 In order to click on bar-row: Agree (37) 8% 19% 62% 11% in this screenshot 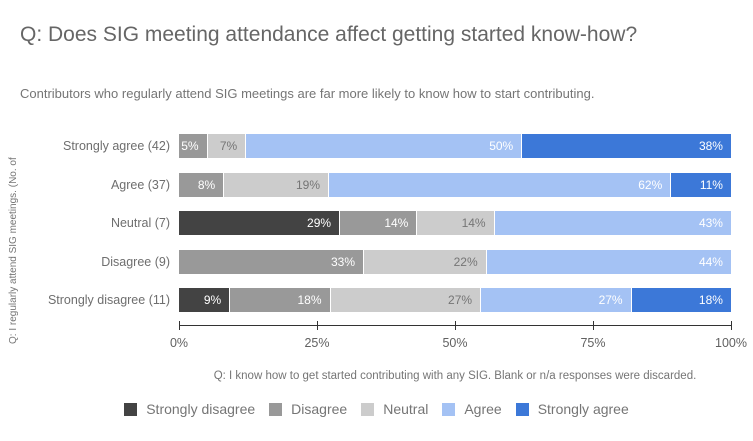, I will do `click(365, 184)`.